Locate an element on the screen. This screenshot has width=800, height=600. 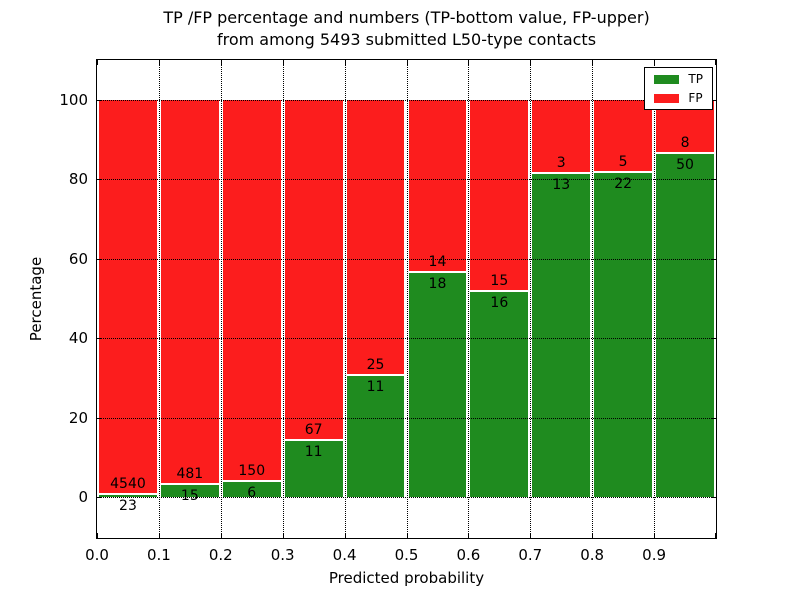
x-tick-label: 0.5 is located at coordinates (406, 555).